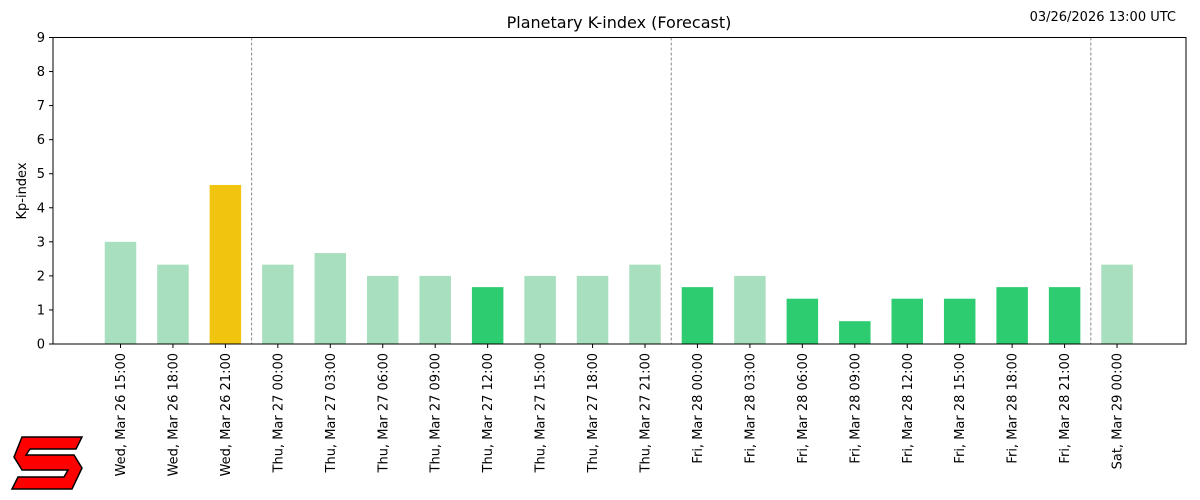  I want to click on x-tick-label-10: Thu, Mar 27 21:00, so click(646, 413).